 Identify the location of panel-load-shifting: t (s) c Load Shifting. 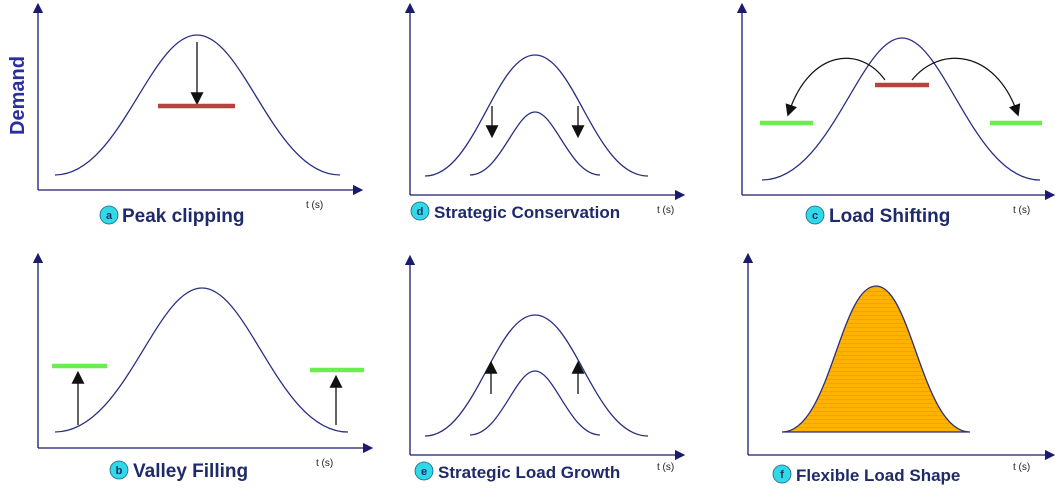
(895, 114).